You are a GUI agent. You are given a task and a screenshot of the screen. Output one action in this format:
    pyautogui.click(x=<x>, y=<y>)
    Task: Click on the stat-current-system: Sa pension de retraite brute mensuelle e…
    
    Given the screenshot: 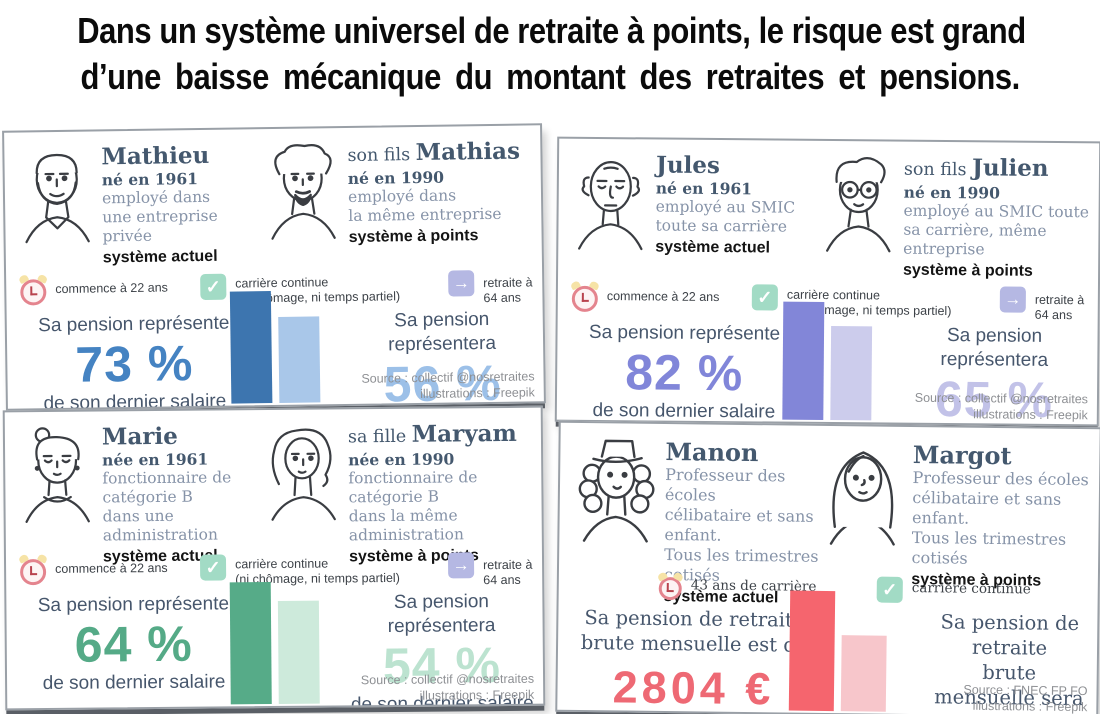 What is the action you would take?
    pyautogui.click(x=693, y=659)
    